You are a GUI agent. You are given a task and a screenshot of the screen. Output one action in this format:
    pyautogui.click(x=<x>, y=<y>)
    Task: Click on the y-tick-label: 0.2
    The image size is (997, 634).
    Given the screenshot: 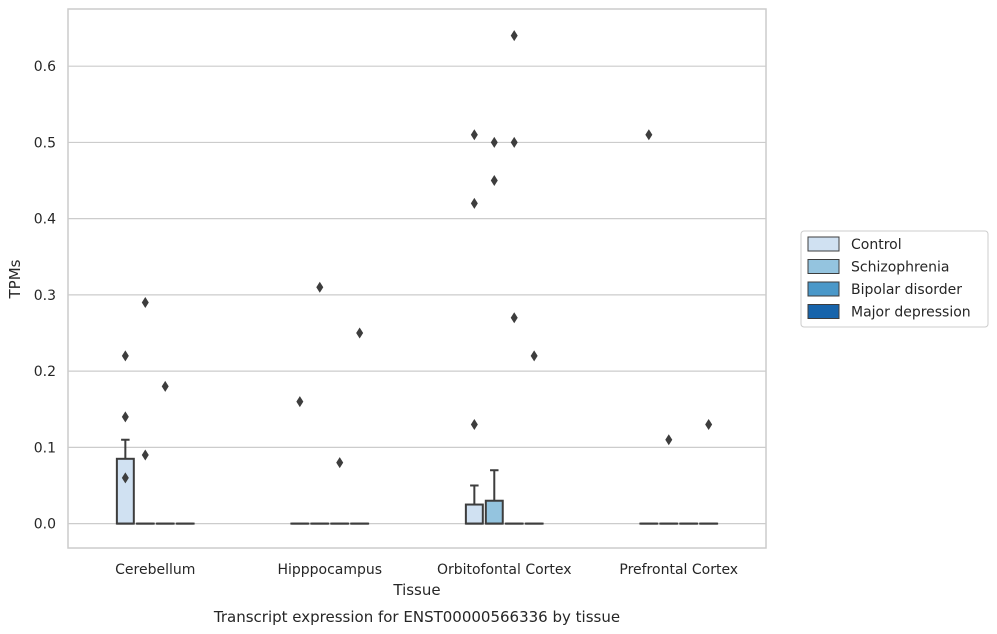 What is the action you would take?
    pyautogui.click(x=45, y=372)
    